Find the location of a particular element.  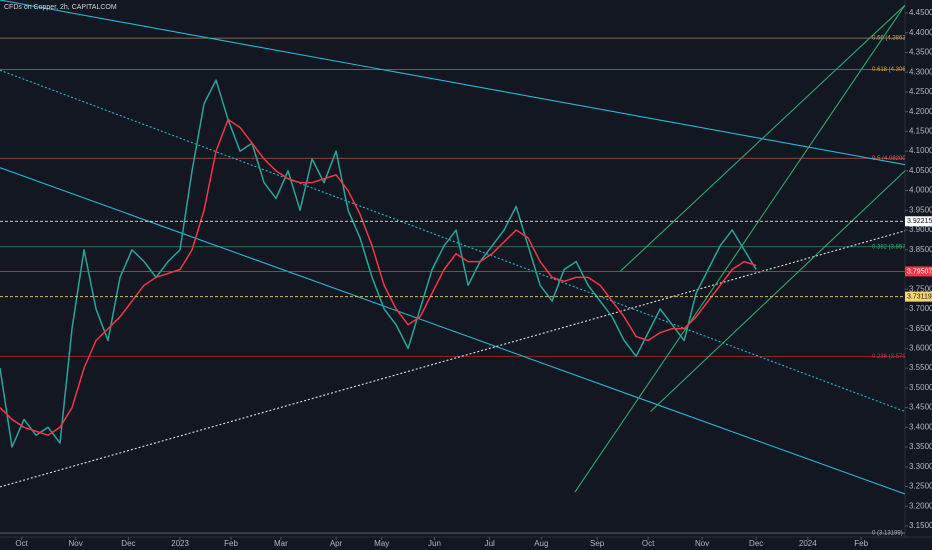

x-tick-label: 2024 is located at coordinates (808, 543).